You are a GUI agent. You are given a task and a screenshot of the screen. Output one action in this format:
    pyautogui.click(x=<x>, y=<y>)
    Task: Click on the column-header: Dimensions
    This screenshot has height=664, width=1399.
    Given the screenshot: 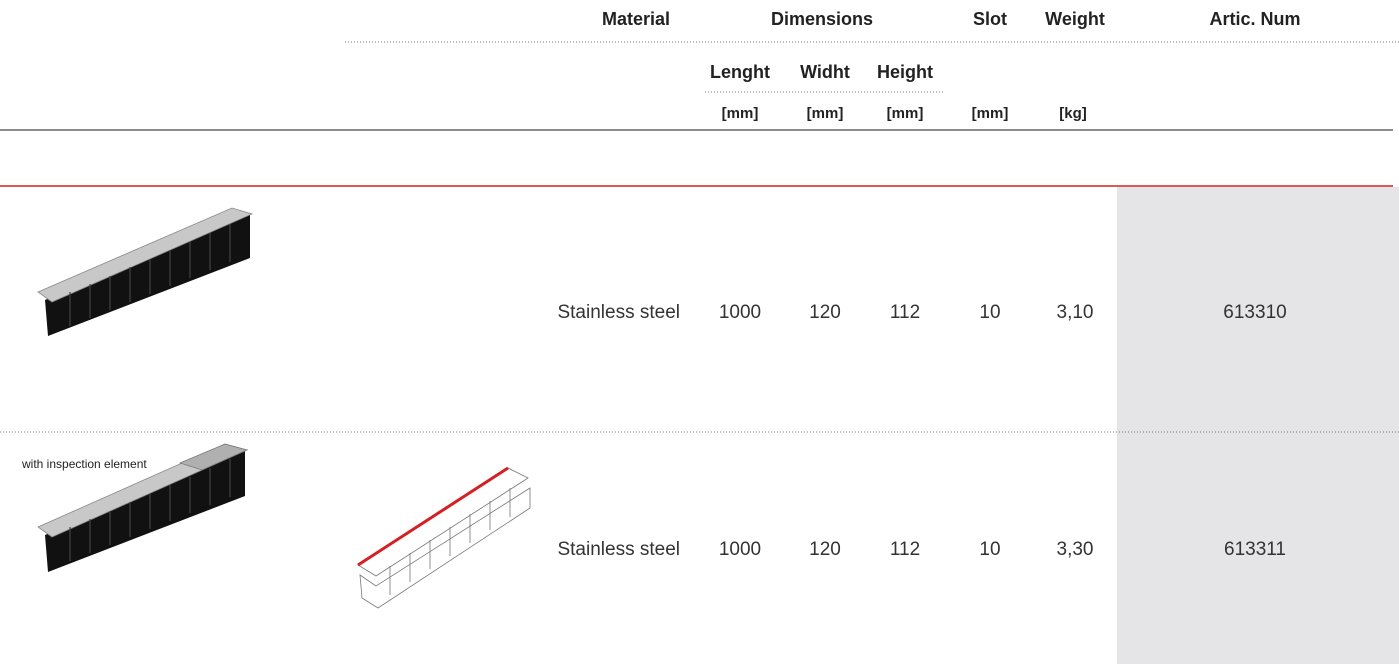 What is the action you would take?
    pyautogui.click(x=822, y=19)
    